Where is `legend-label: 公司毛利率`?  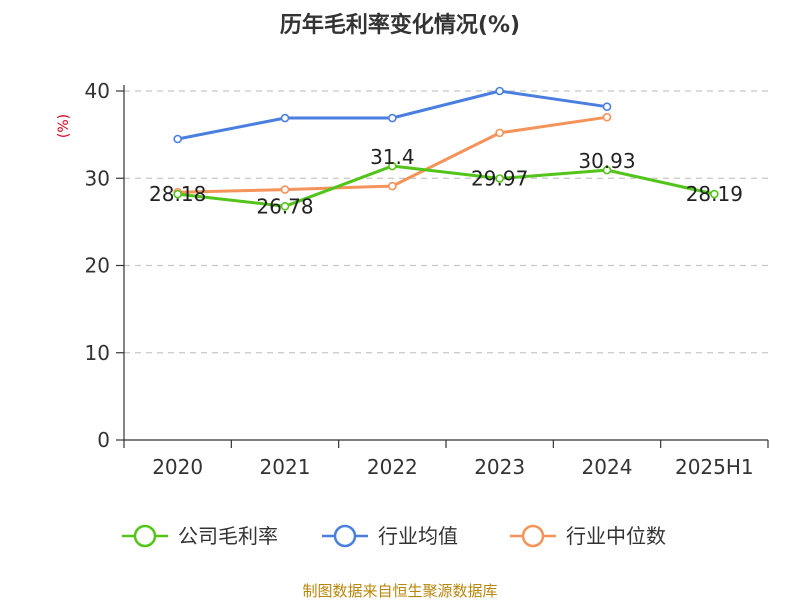
legend-label: 公司毛利率 is located at coordinates (228, 536).